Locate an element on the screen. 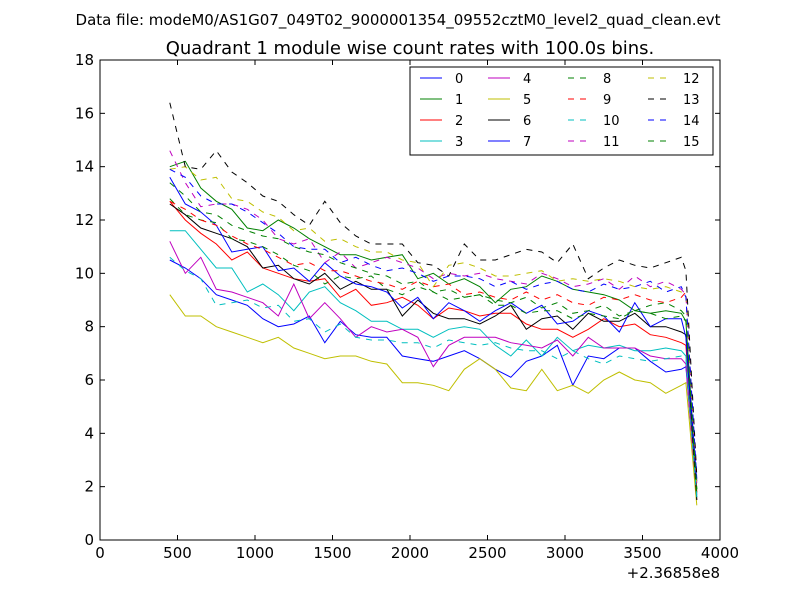 The width and height of the screenshot is (800, 600). legend-label: 4 is located at coordinates (527, 79).